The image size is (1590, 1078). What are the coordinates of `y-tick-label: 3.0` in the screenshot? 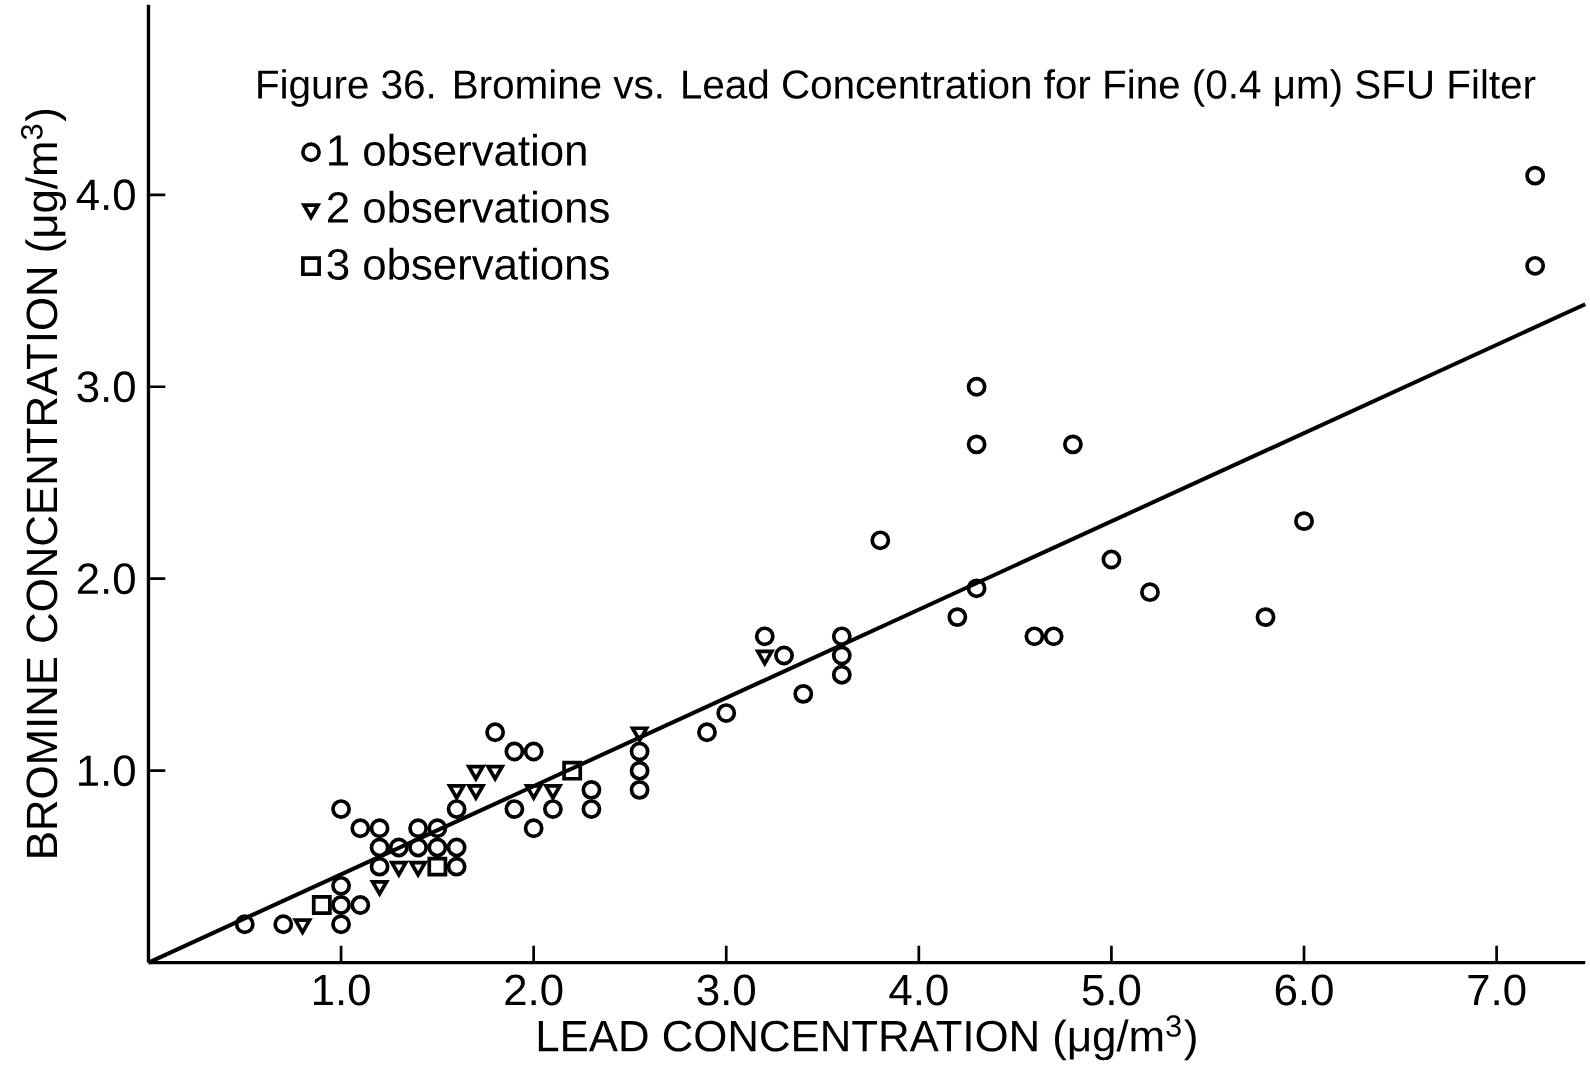 It's located at (106, 387).